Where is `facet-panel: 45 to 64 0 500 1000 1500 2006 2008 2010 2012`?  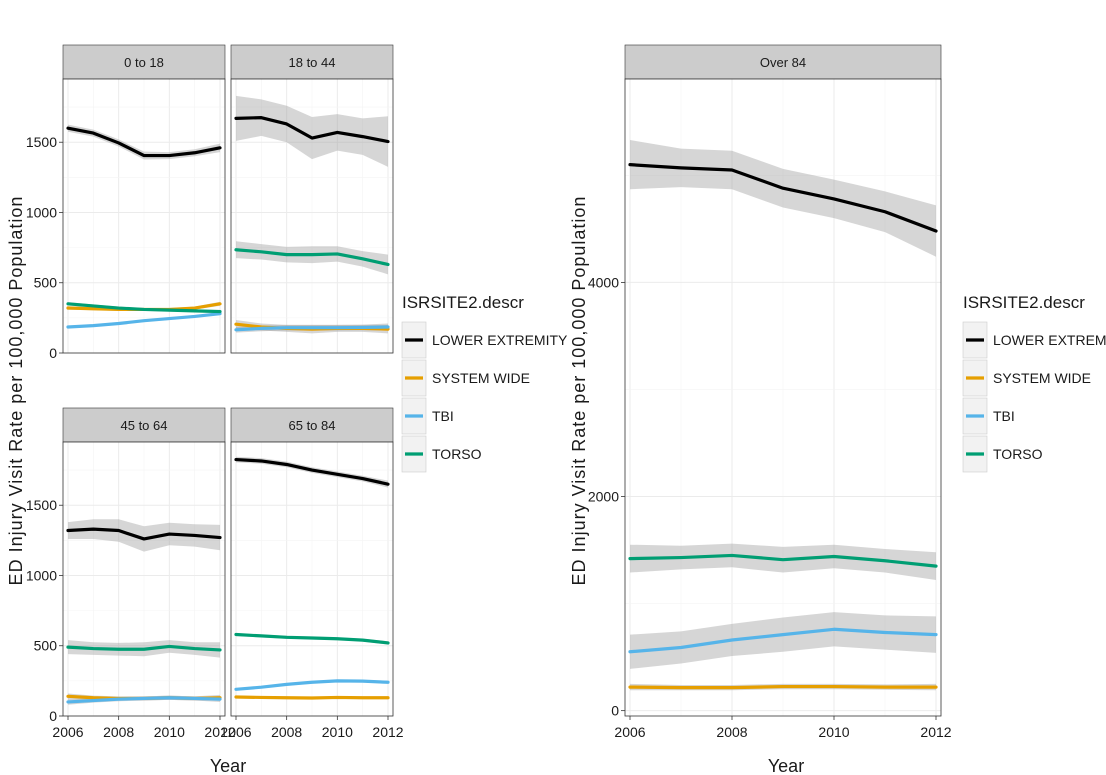 facet-panel: 45 to 64 0 500 1000 1500 2006 2008 2010 2012 is located at coordinates (131, 573).